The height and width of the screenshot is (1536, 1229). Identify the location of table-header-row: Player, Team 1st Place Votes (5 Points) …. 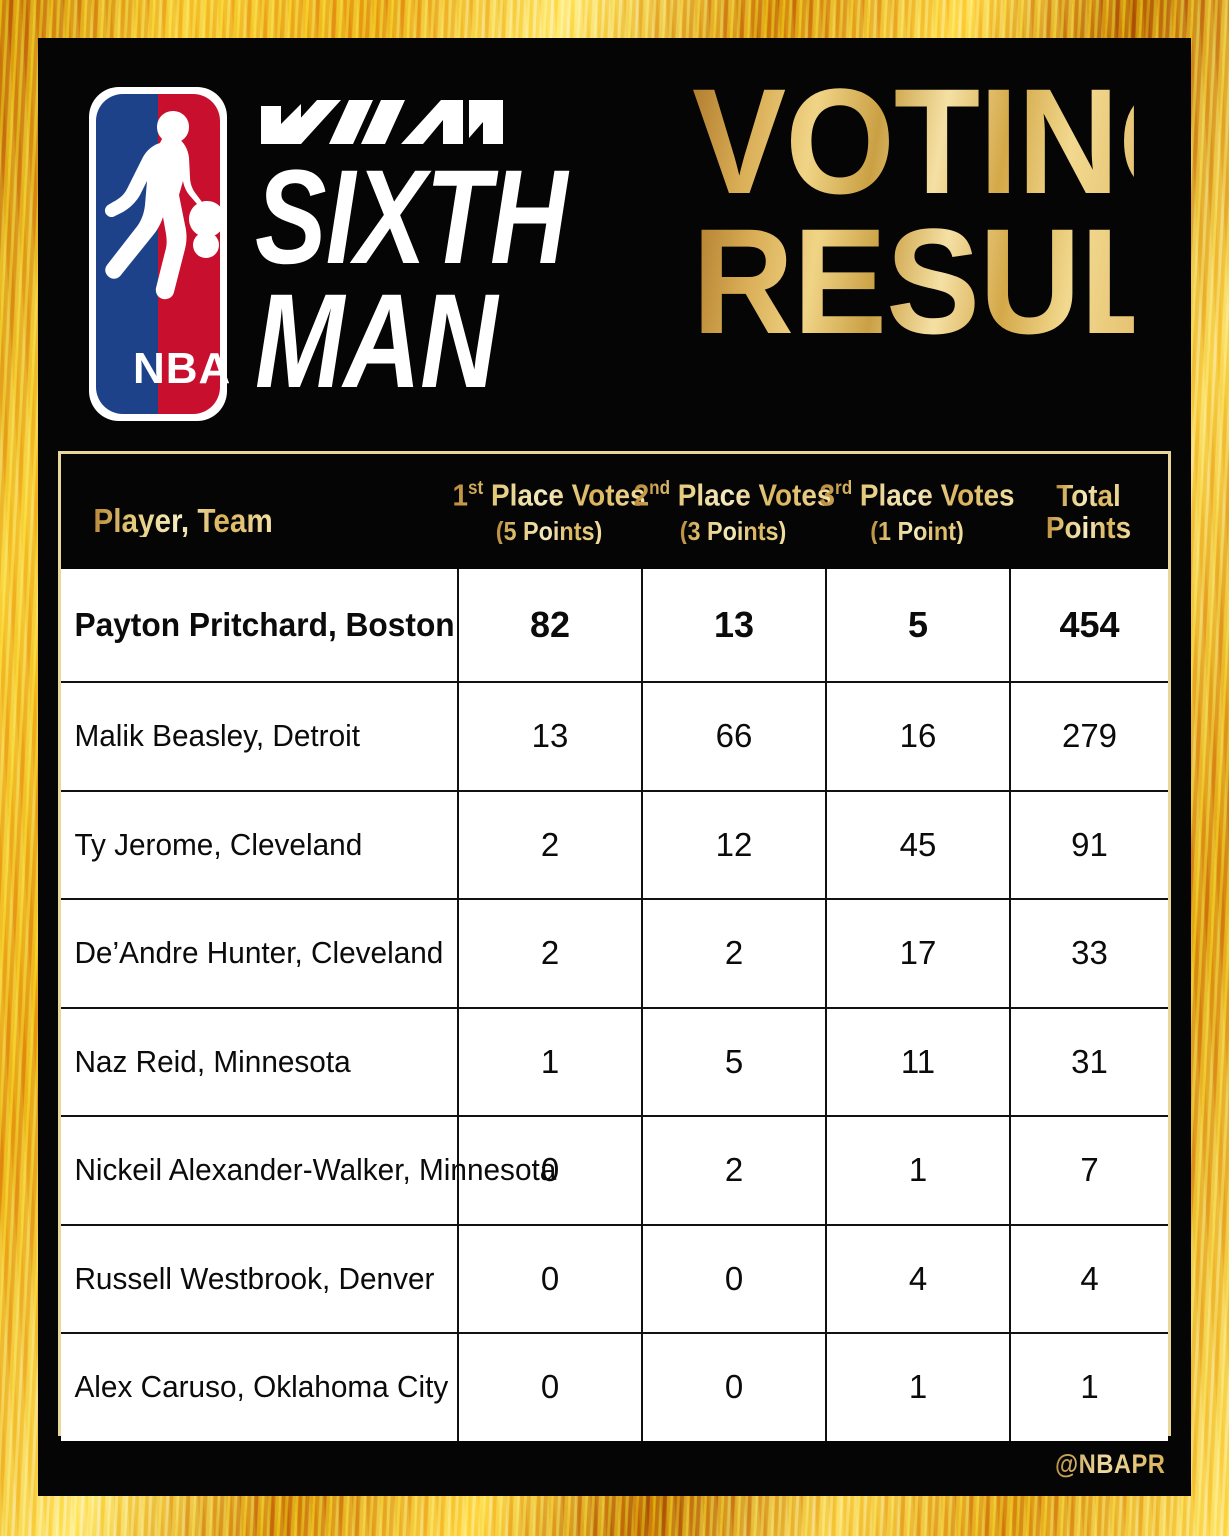
(614, 511).